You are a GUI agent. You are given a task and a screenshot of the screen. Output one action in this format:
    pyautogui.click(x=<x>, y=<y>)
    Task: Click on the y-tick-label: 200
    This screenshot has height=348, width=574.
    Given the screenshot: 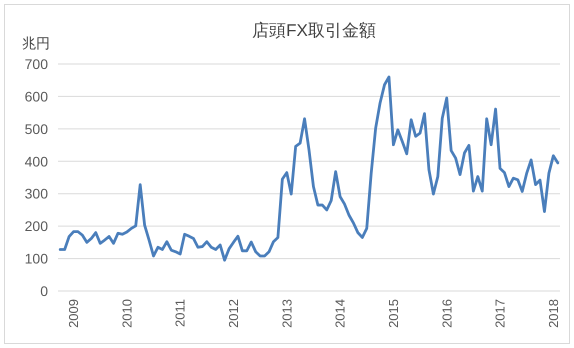 What is the action you would take?
    pyautogui.click(x=36, y=226)
    